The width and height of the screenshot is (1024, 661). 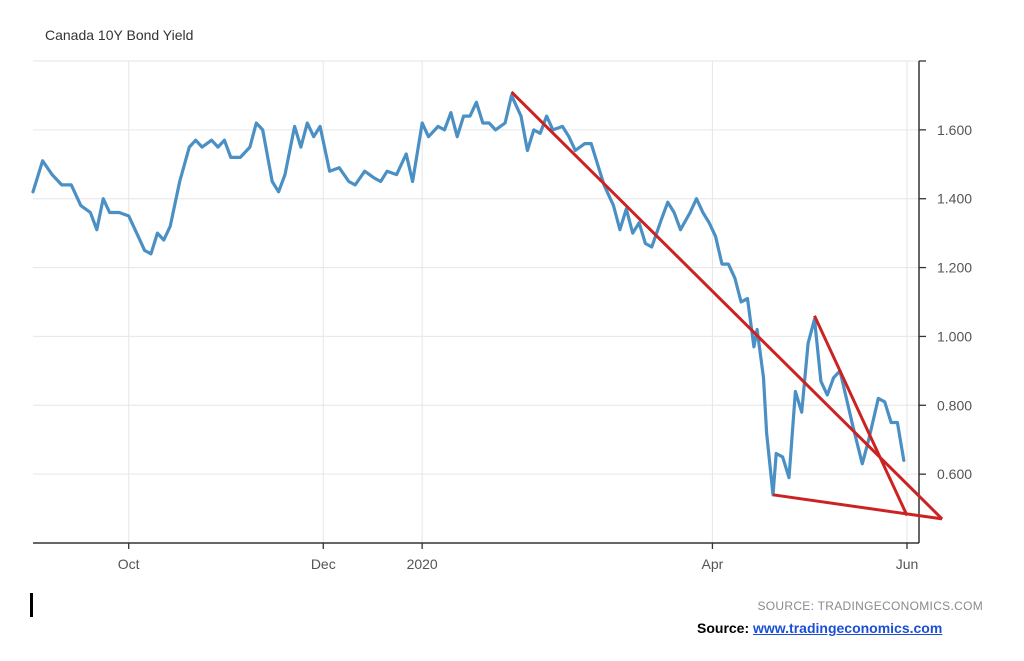 What do you see at coordinates (119, 35) in the screenshot?
I see `chart-title: Canada 10Y Bond Yield` at bounding box center [119, 35].